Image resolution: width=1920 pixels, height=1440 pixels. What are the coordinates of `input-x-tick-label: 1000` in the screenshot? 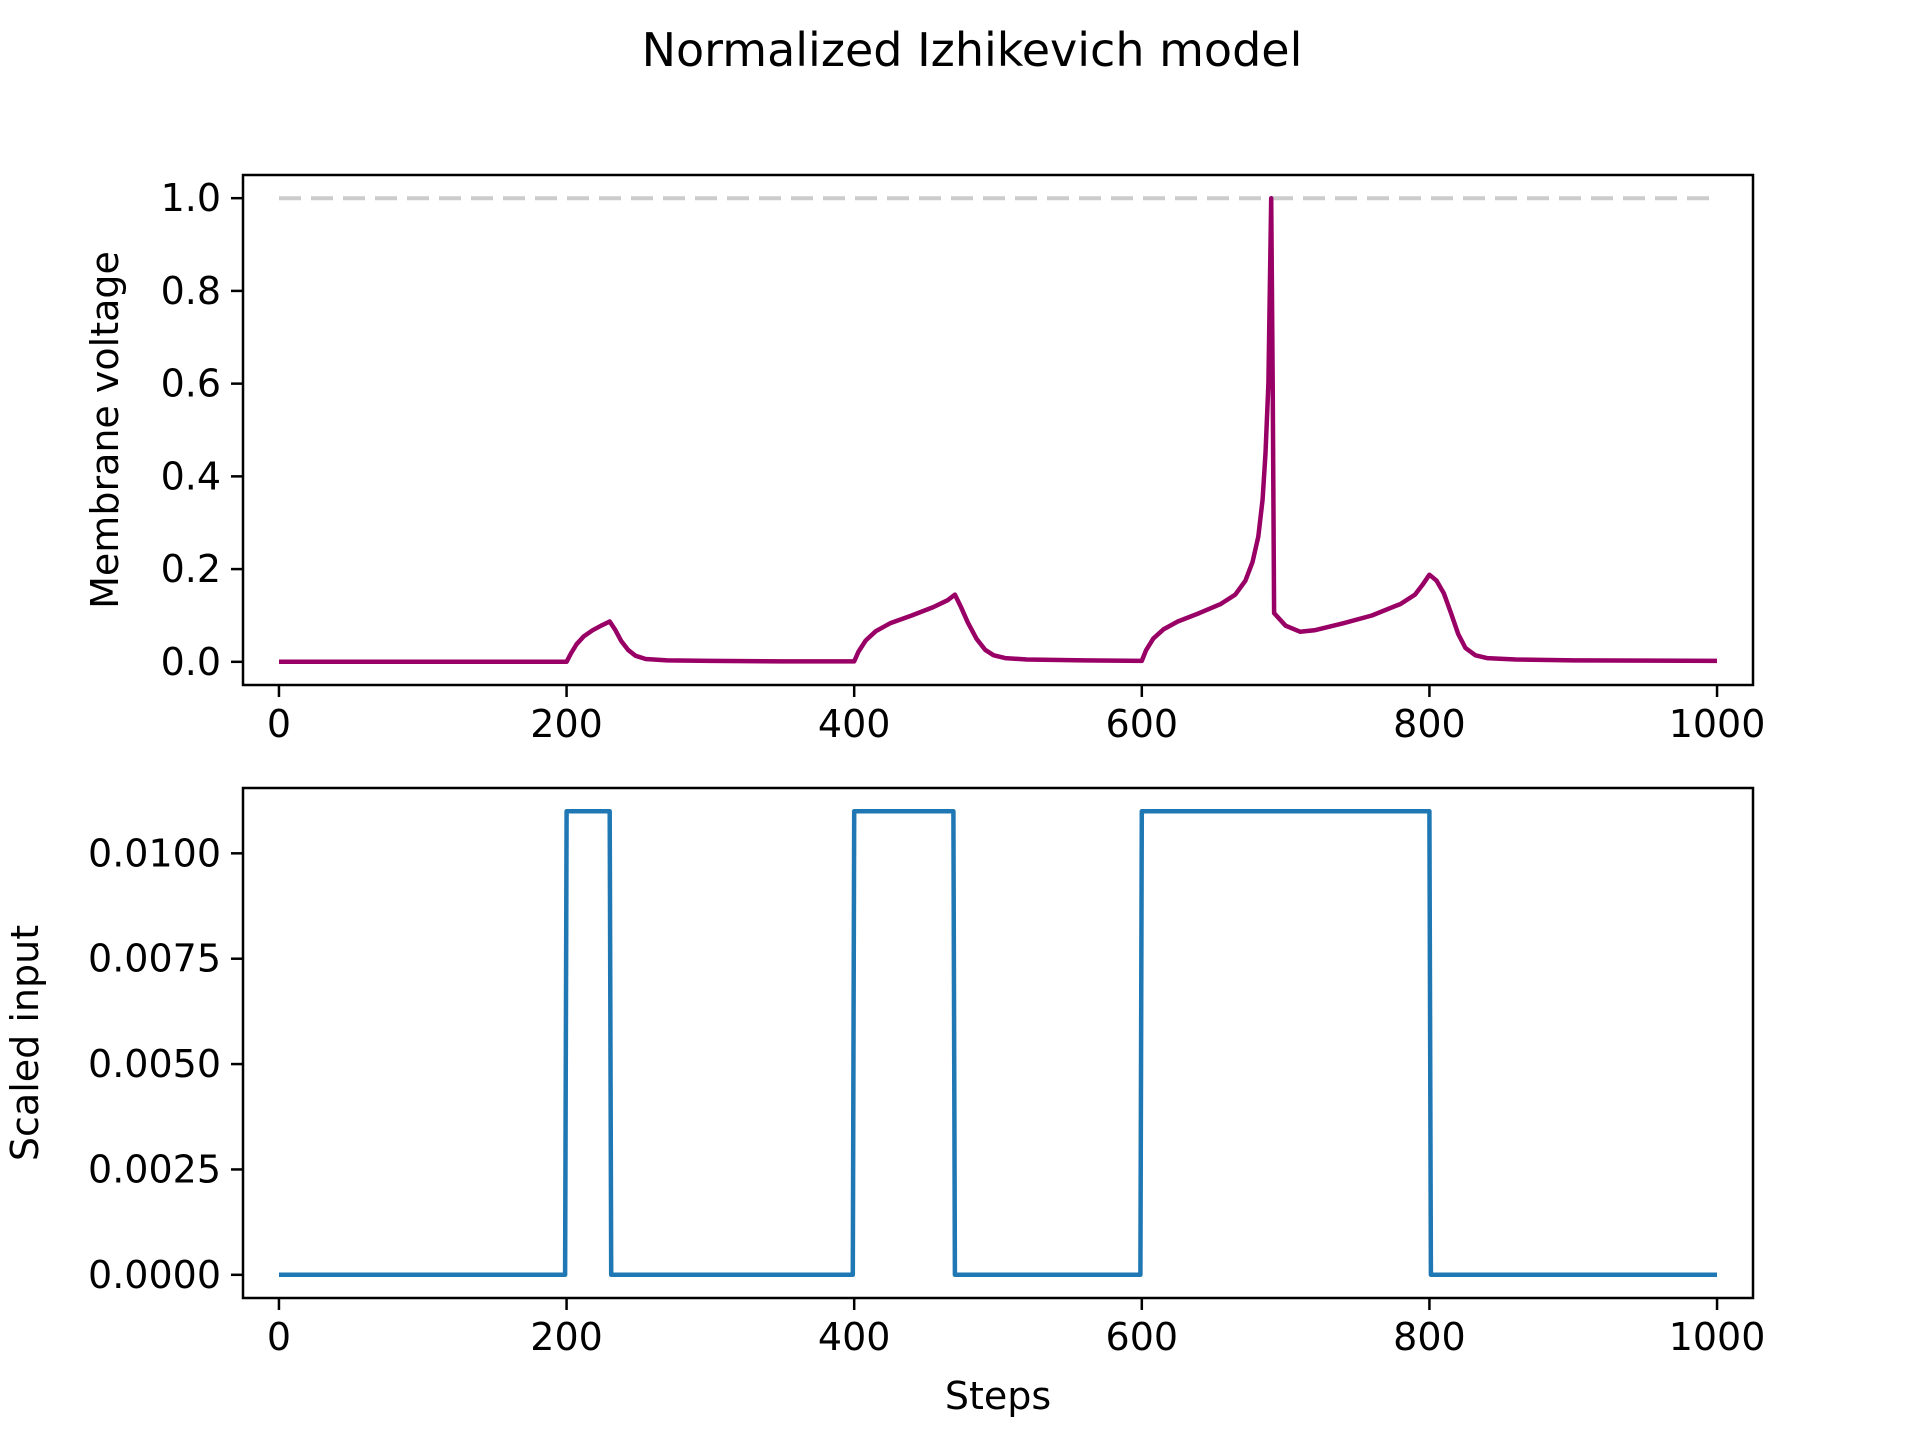 It's located at (1717, 1337).